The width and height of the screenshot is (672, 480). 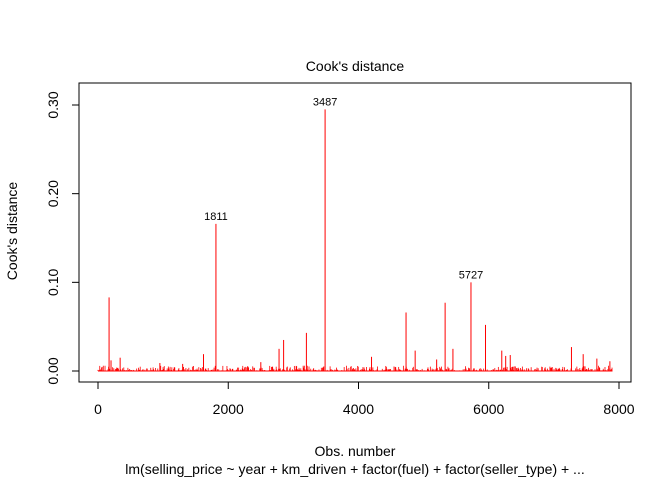 What do you see at coordinates (358, 409) in the screenshot?
I see `x-tick-label: 4000` at bounding box center [358, 409].